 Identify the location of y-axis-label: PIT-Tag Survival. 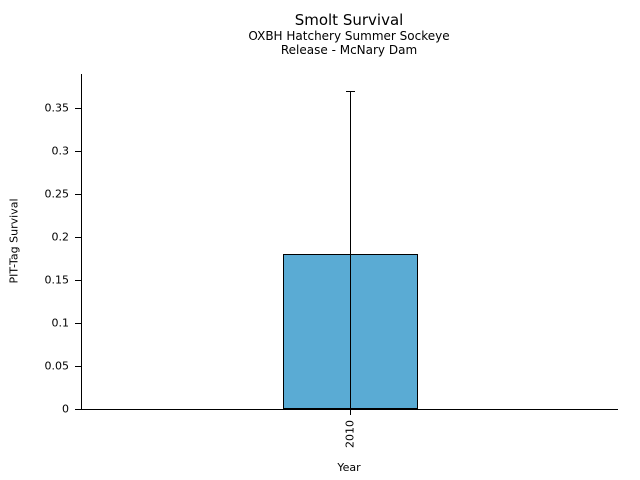
(14, 241).